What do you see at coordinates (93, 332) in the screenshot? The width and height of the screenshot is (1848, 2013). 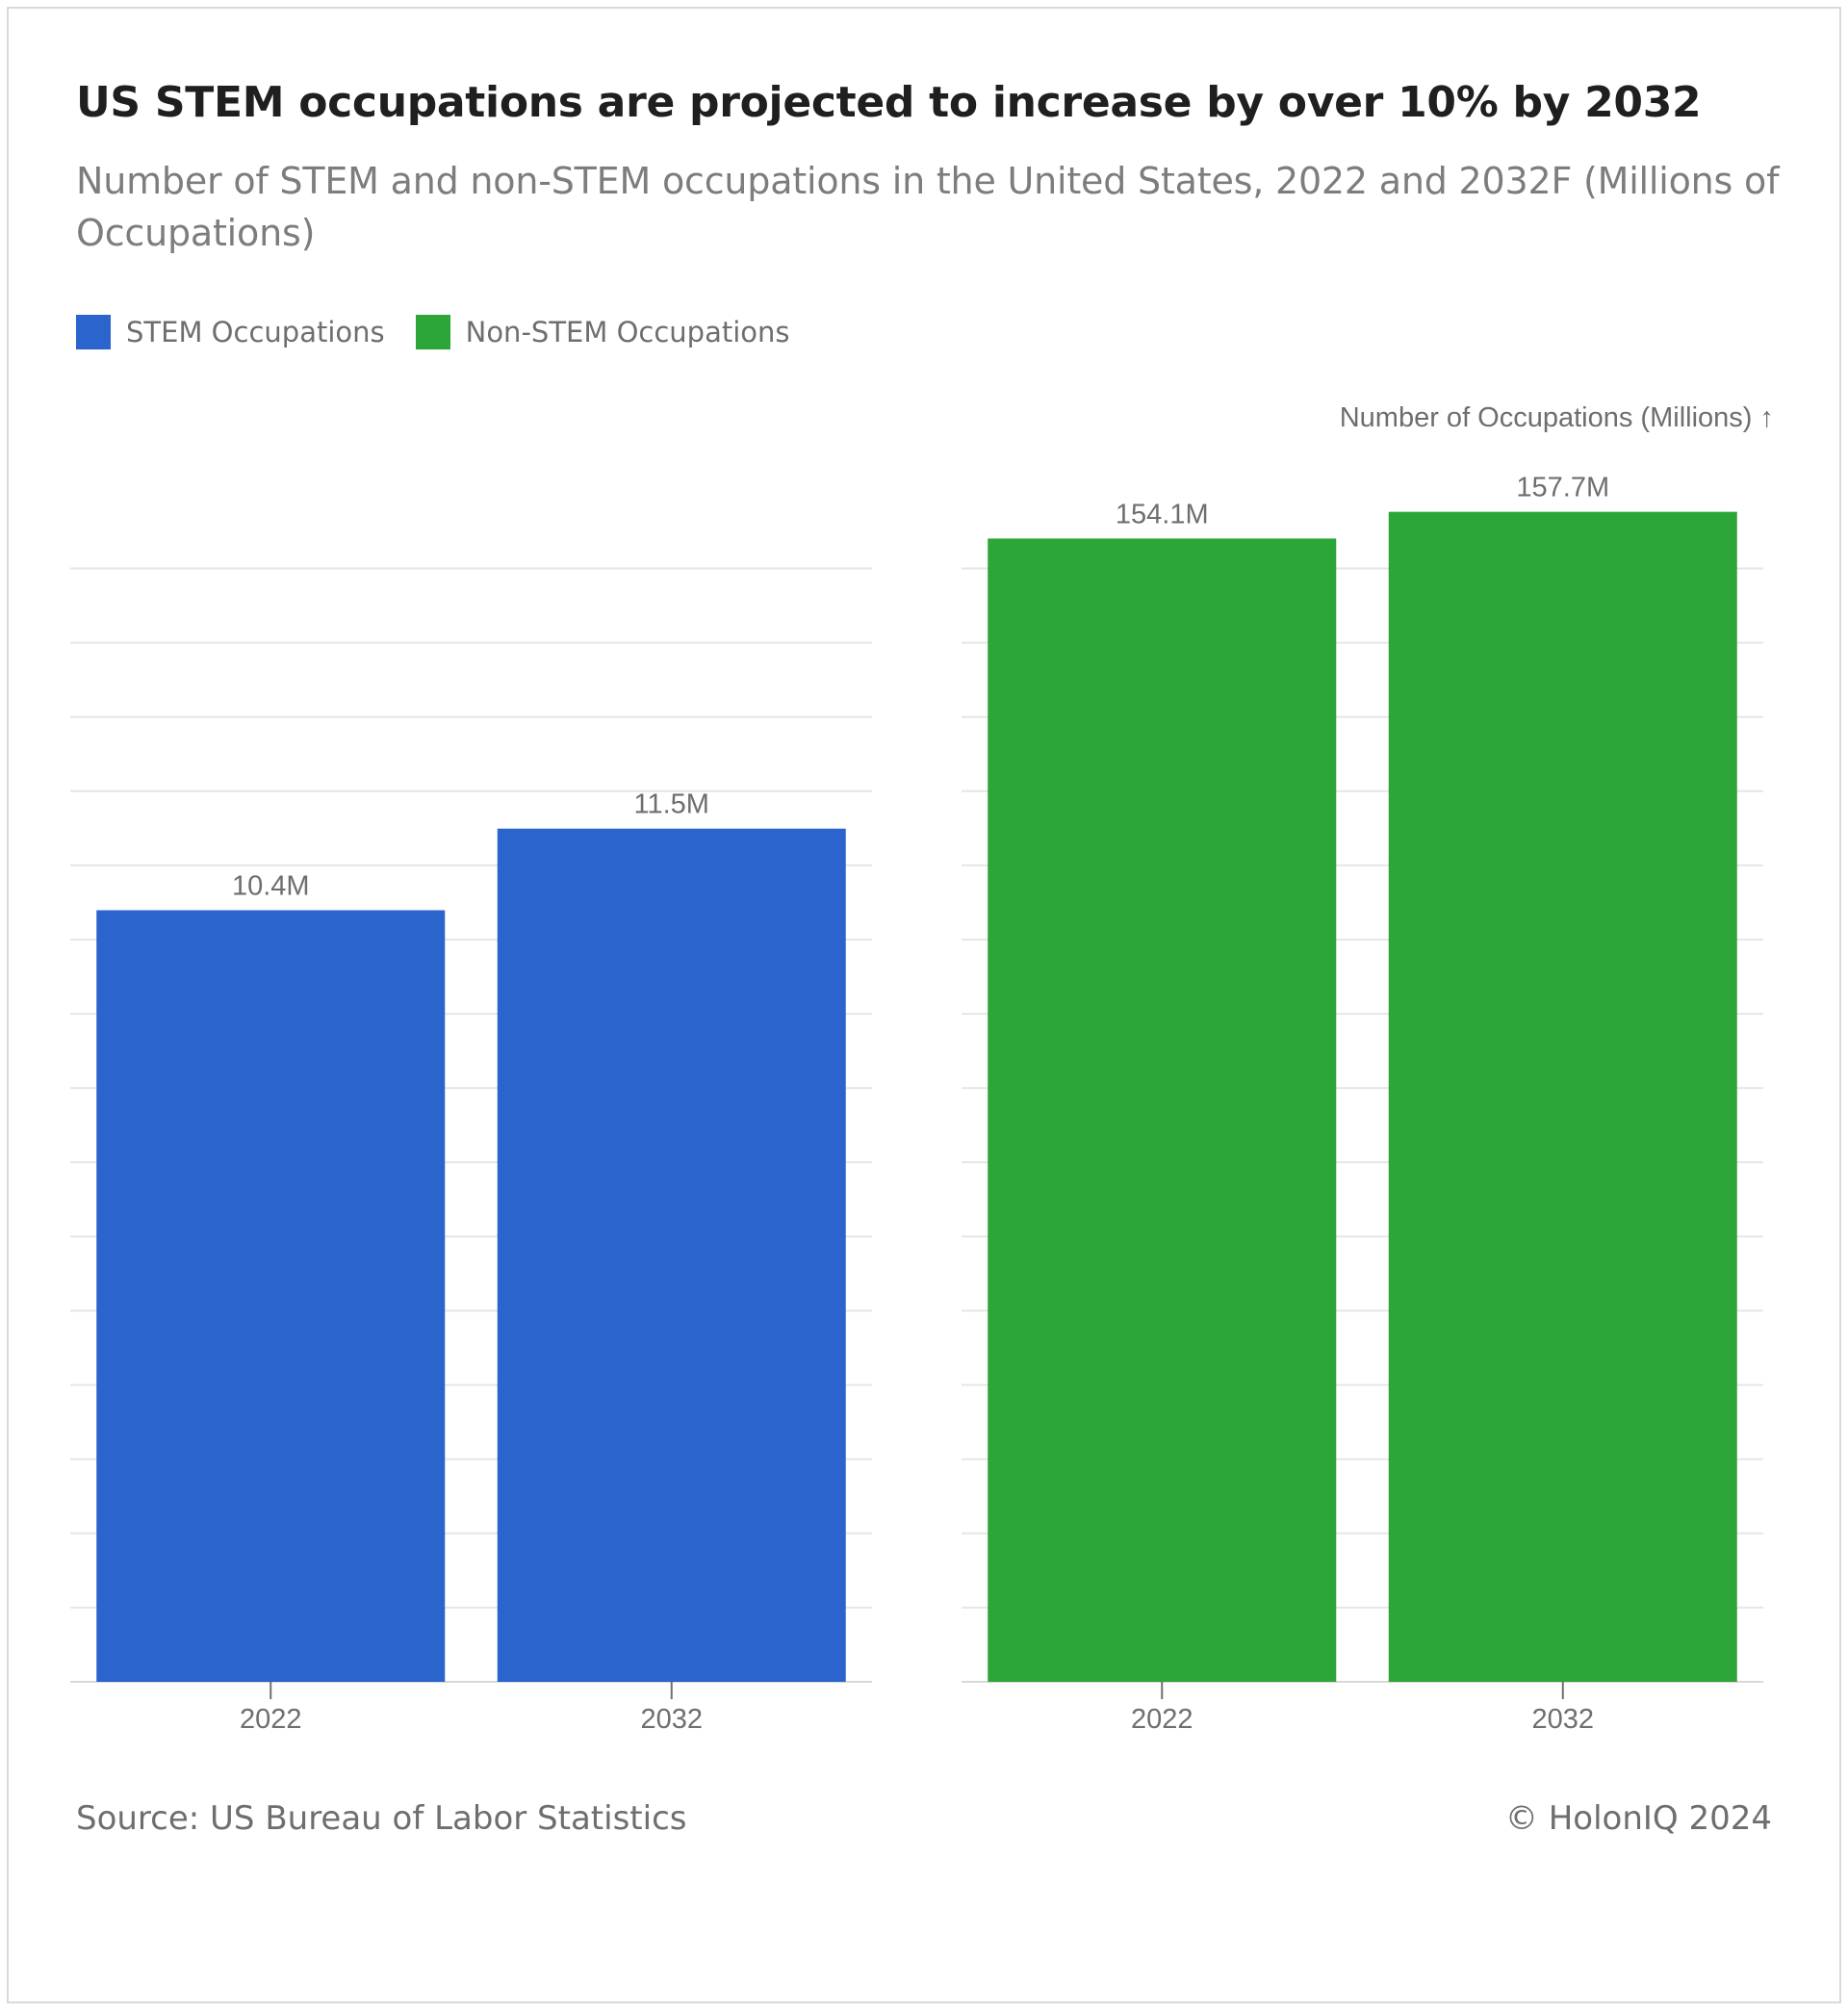 I see `legend-swatch-stem` at bounding box center [93, 332].